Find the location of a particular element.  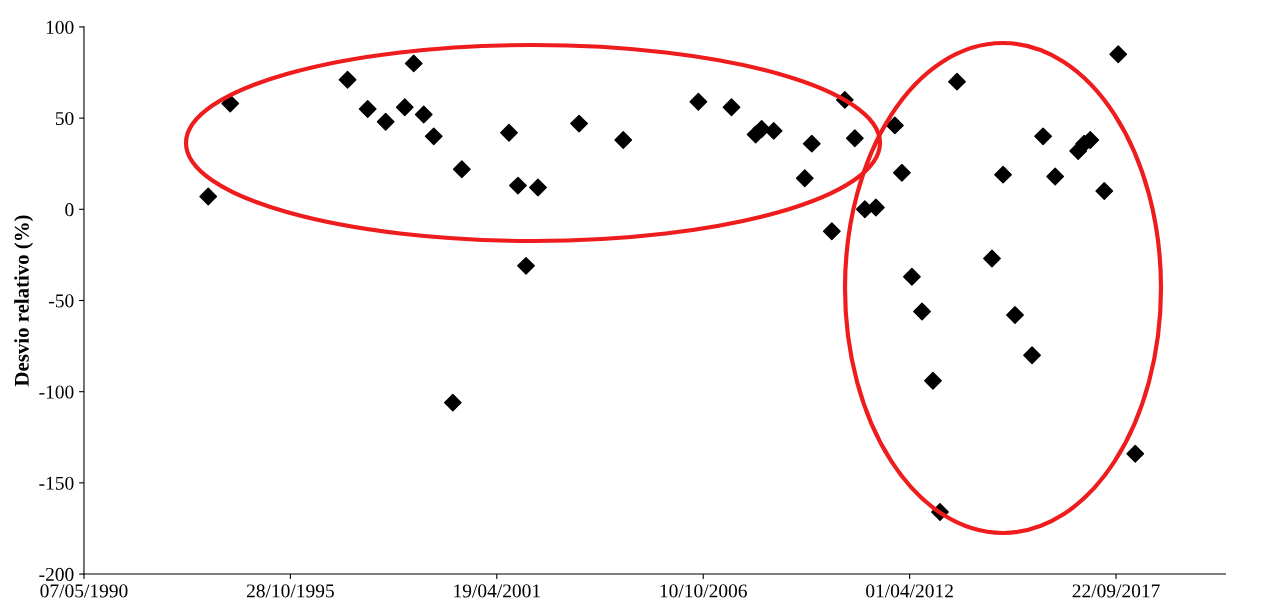

x-tick-label: 10/10/2006 is located at coordinates (703, 591).